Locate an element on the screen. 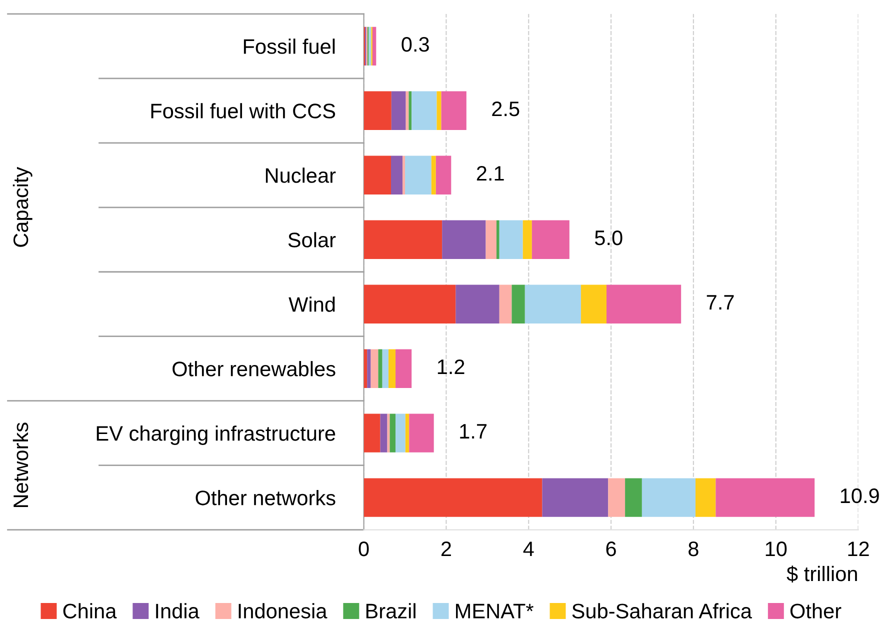  y-tick-label: EV charging infrastructure is located at coordinates (216, 435).